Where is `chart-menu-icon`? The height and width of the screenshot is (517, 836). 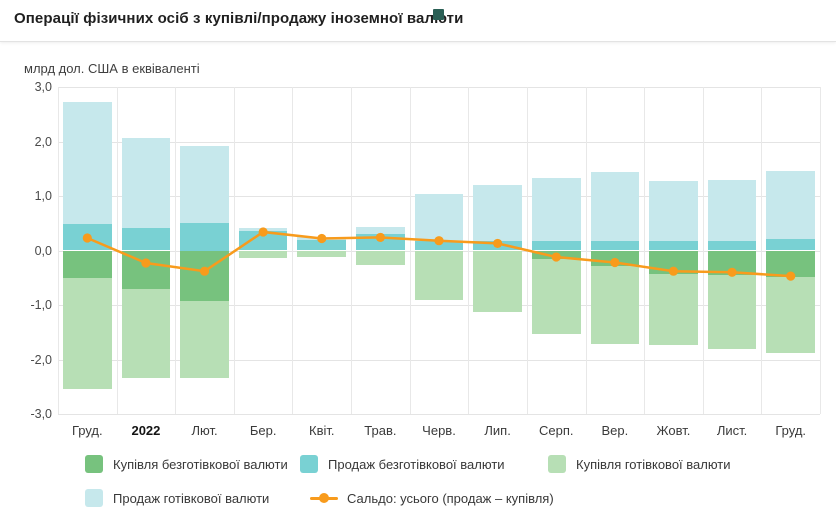 chart-menu-icon is located at coordinates (438, 14).